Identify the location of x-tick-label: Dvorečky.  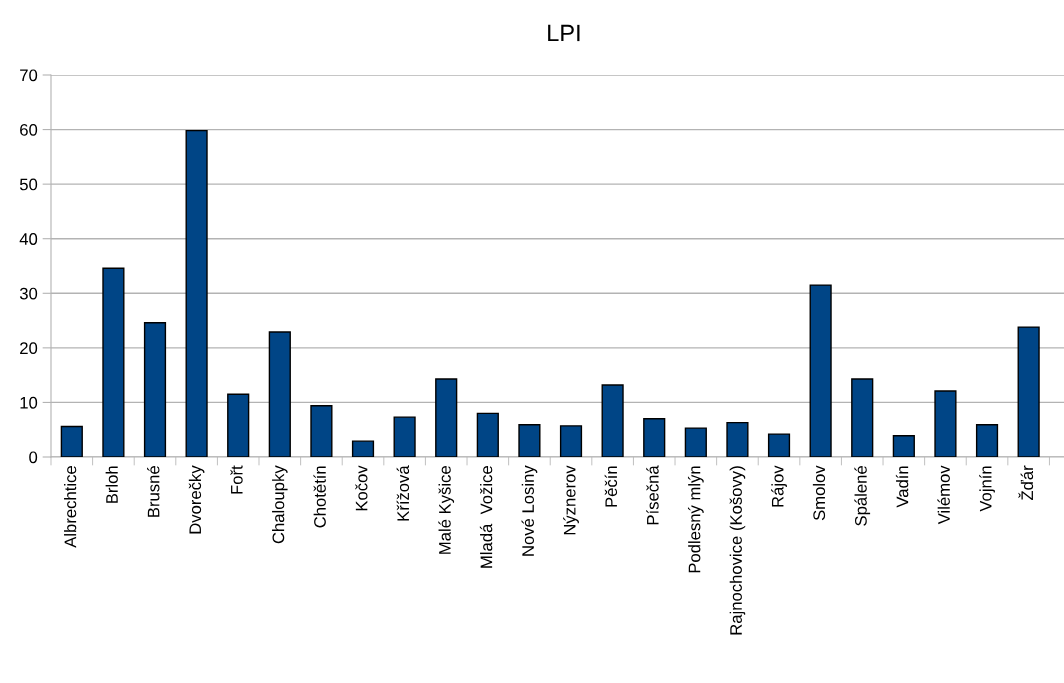
(196, 499).